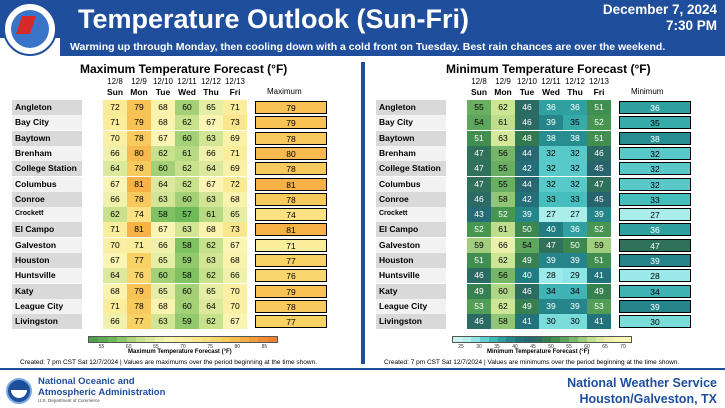 The image size is (725, 408). I want to click on city-name: Houston, so click(32, 260).